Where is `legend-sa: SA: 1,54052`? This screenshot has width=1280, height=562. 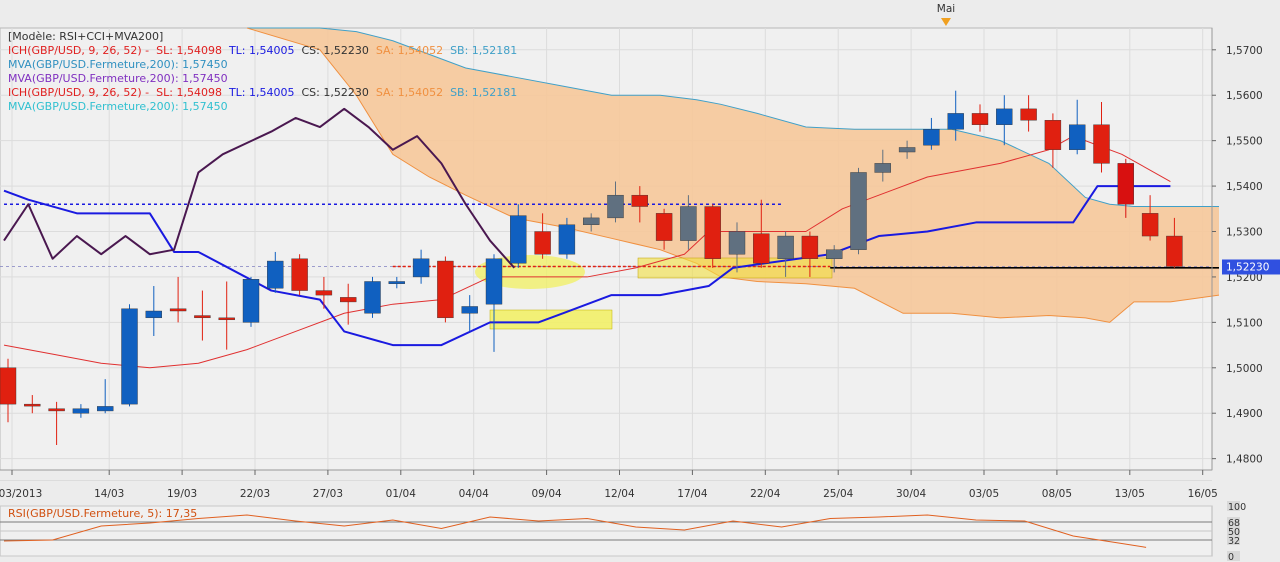 legend-sa: SA: 1,54052 is located at coordinates (409, 92).